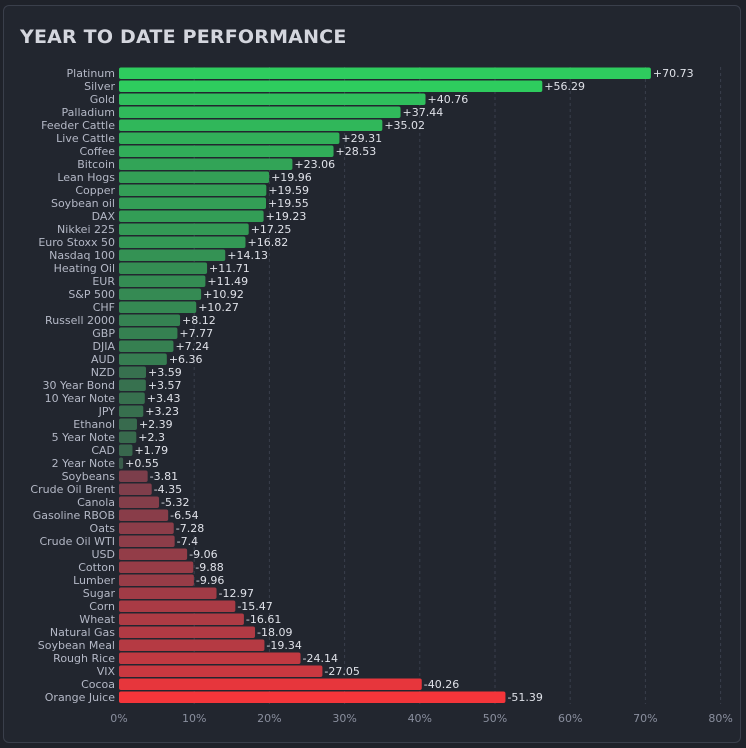 Image resolution: width=746 pixels, height=748 pixels. I want to click on value-label: -40.26, so click(441, 684).